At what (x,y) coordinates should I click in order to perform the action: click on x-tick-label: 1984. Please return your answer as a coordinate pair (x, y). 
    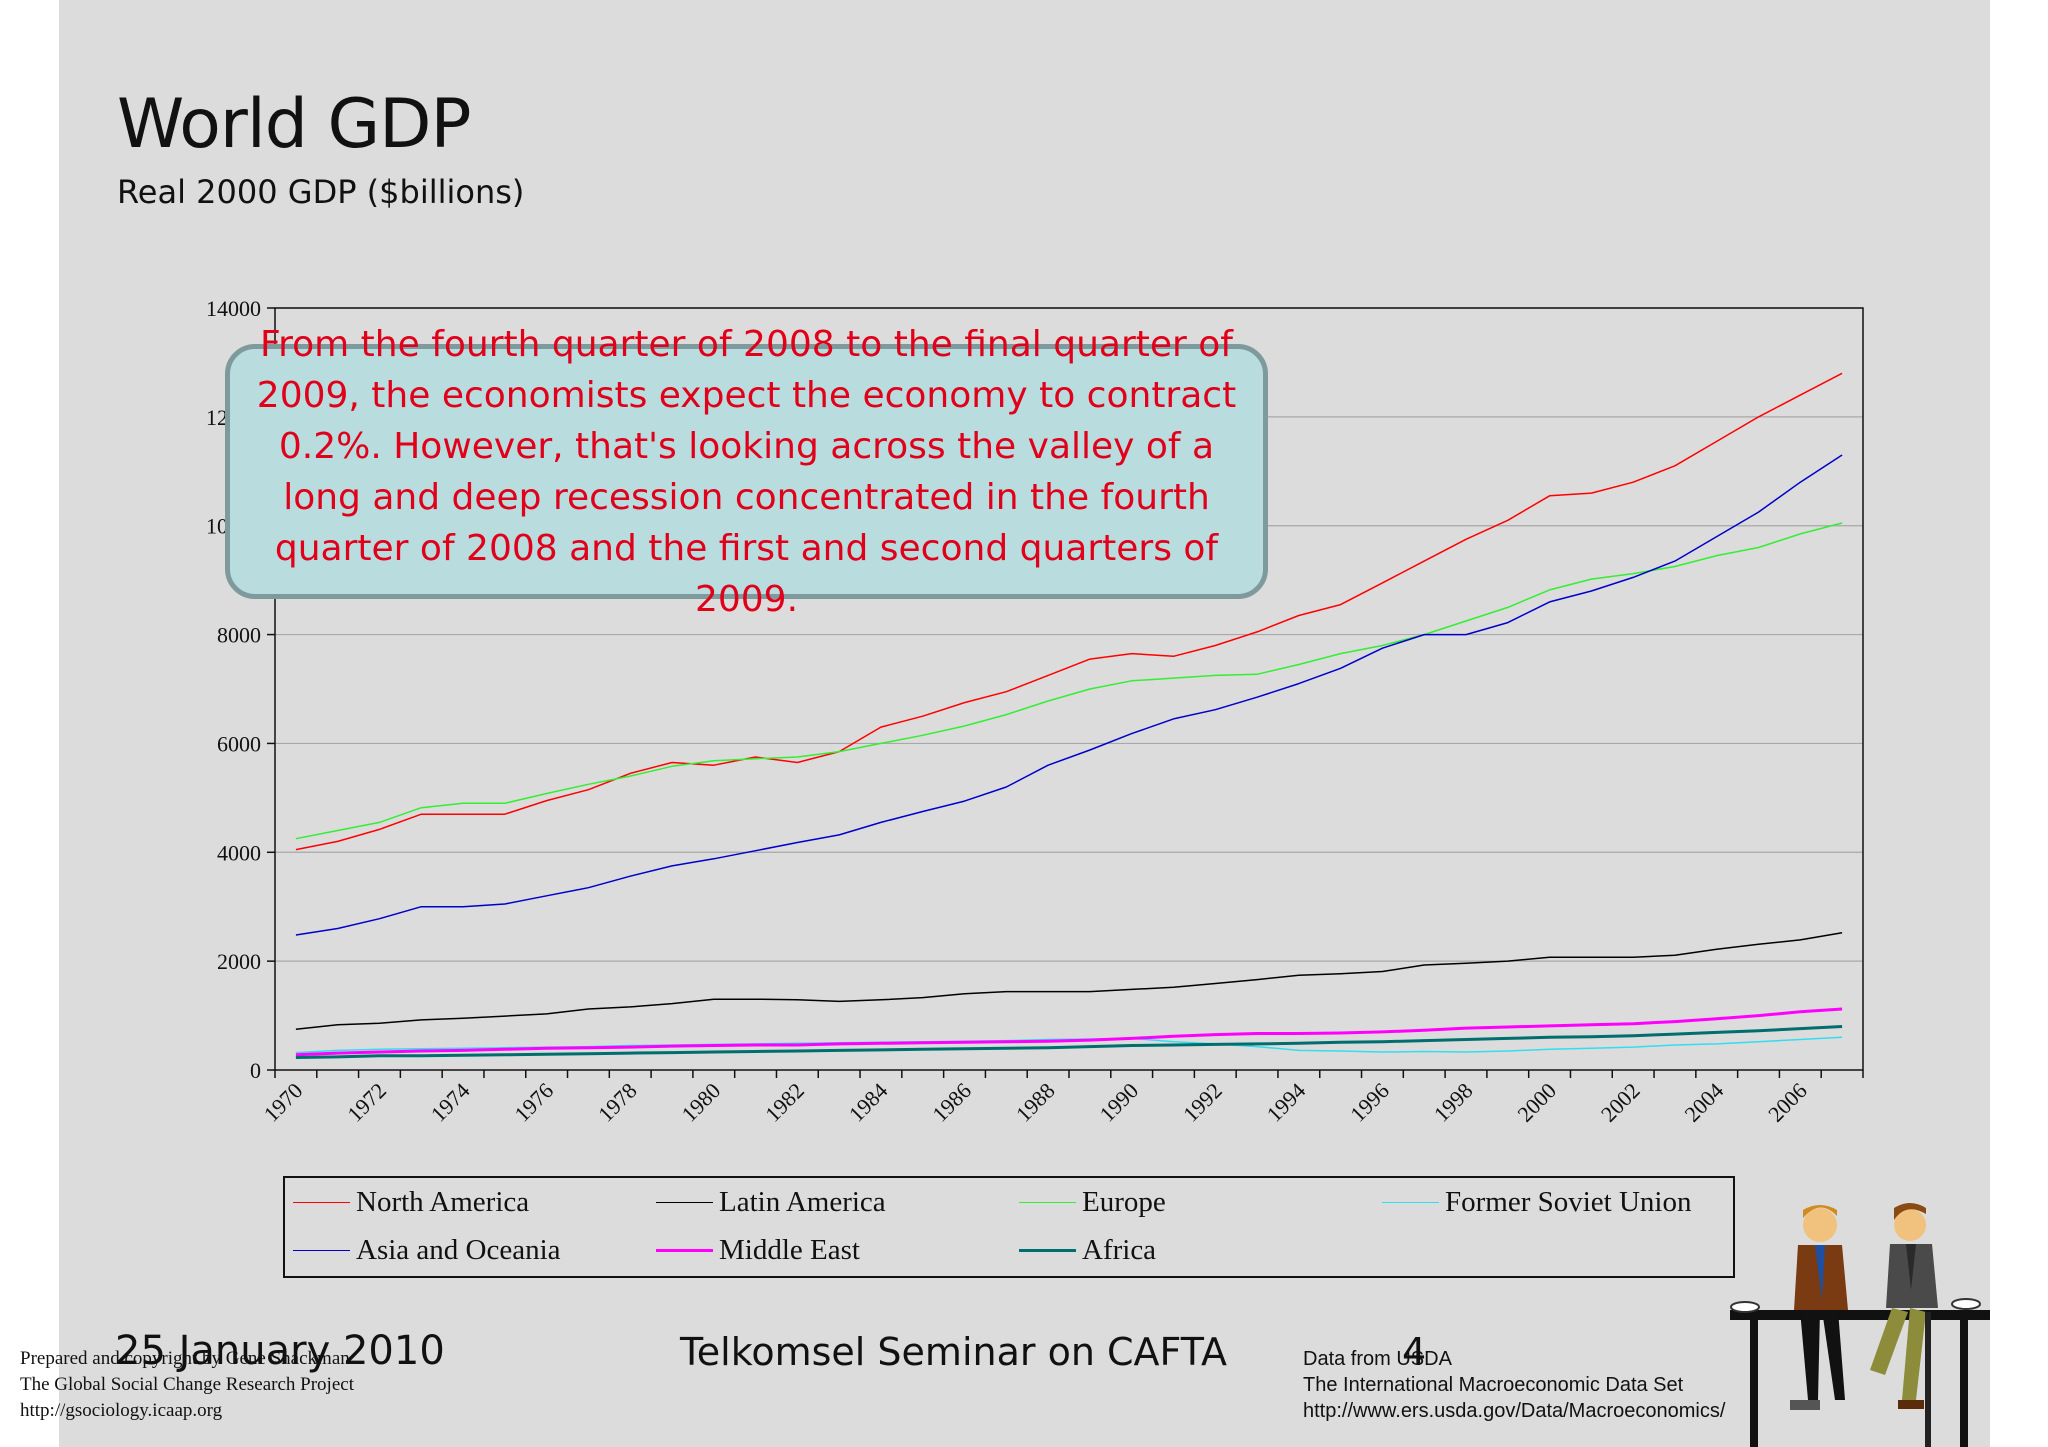
    Looking at the image, I should click on (868, 1102).